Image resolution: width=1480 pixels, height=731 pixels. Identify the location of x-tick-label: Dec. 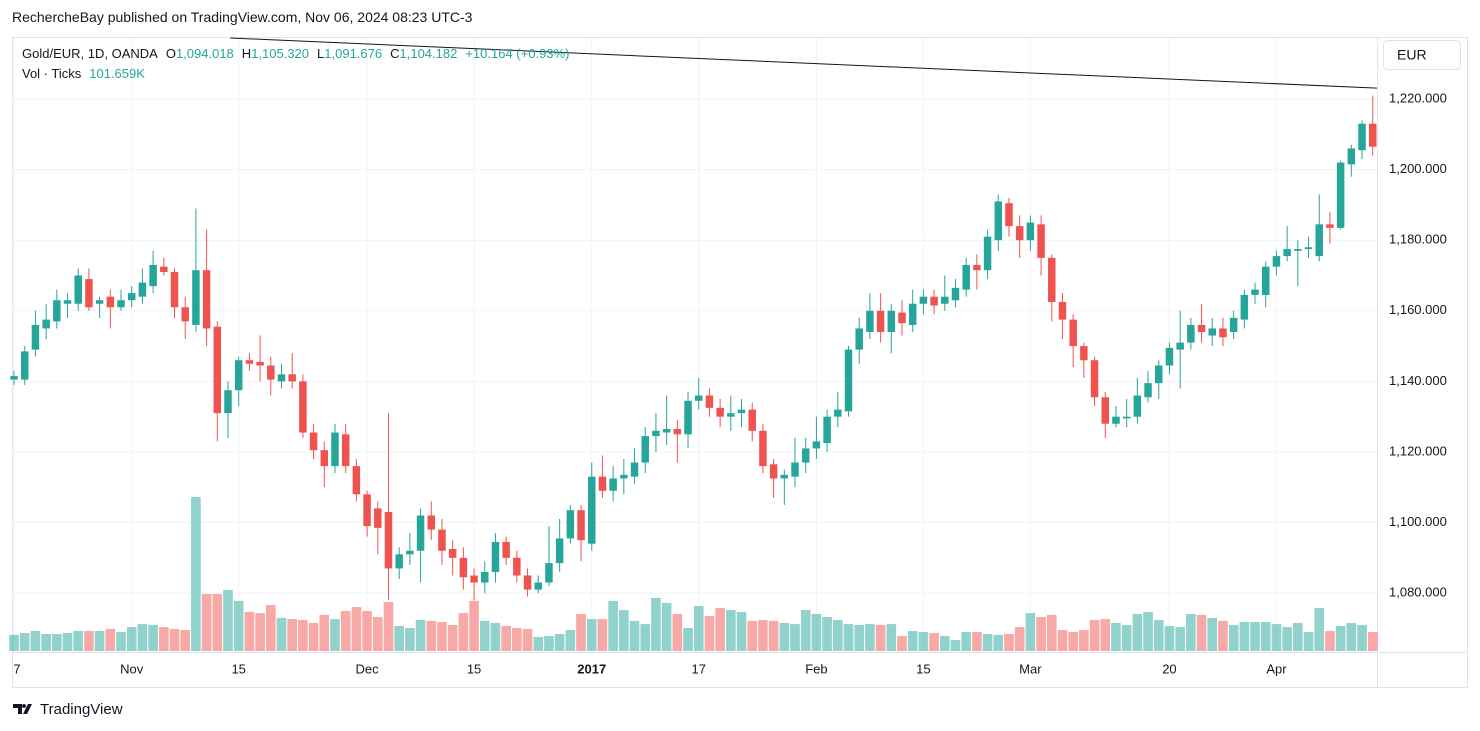
(368, 668).